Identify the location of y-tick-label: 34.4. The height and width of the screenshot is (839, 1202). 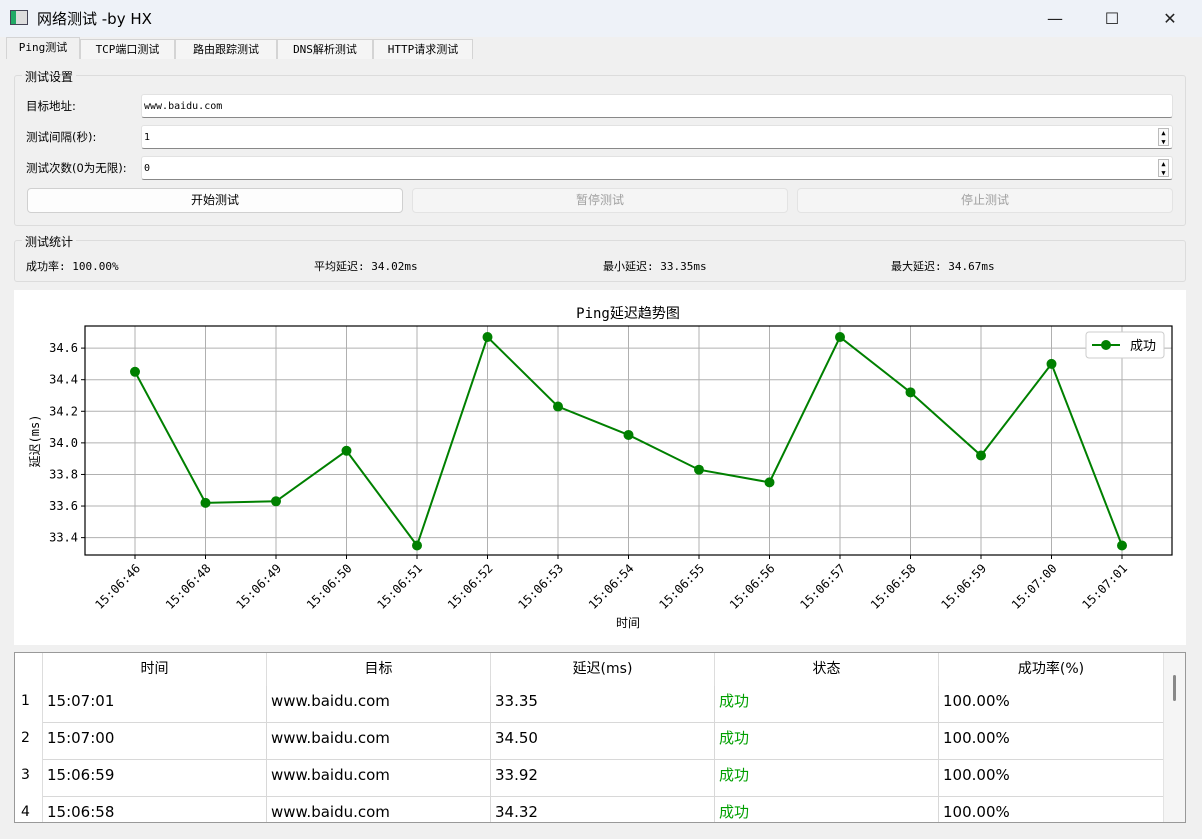
(63, 380).